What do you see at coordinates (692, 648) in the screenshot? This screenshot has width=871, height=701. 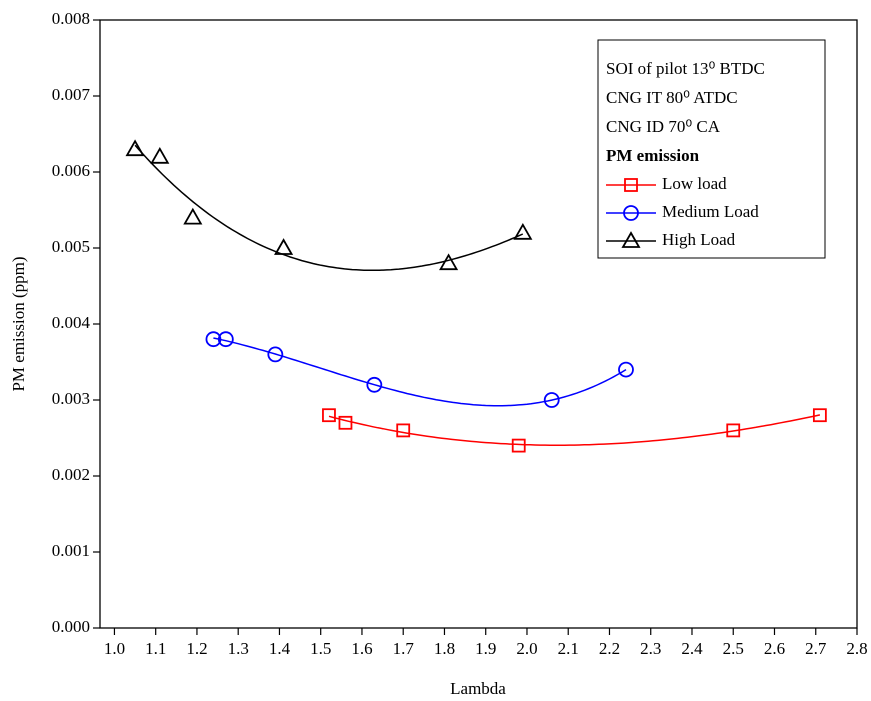 I see `x-tick-label: 2.4` at bounding box center [692, 648].